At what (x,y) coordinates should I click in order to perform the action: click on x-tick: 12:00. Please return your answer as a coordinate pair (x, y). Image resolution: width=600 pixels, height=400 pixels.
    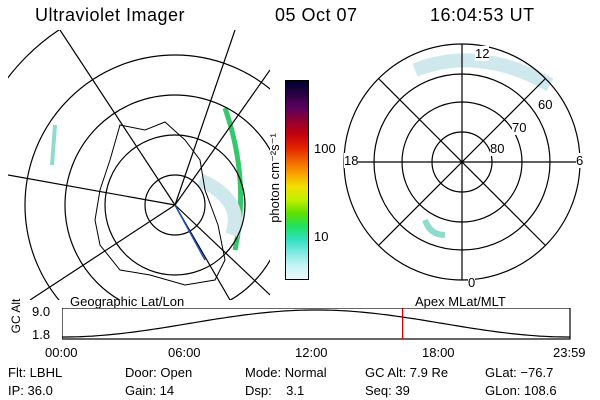
    Looking at the image, I should click on (311, 352).